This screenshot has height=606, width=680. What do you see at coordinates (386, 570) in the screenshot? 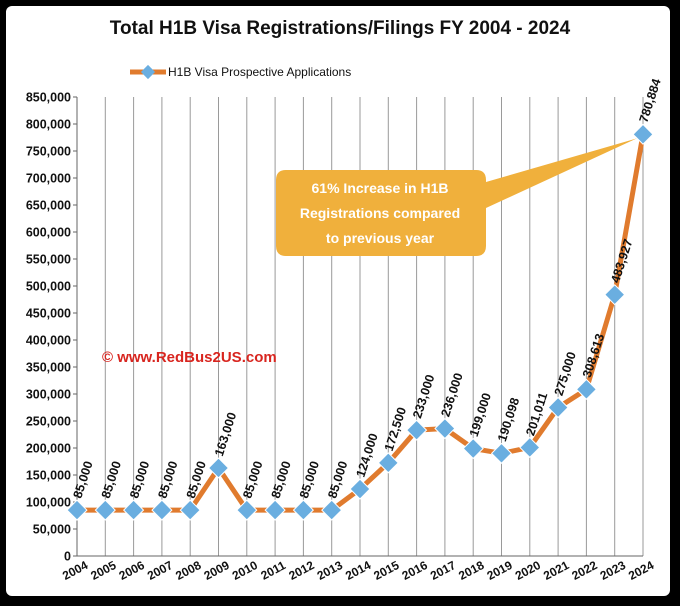
I see `x-tick-label: 2015` at bounding box center [386, 570].